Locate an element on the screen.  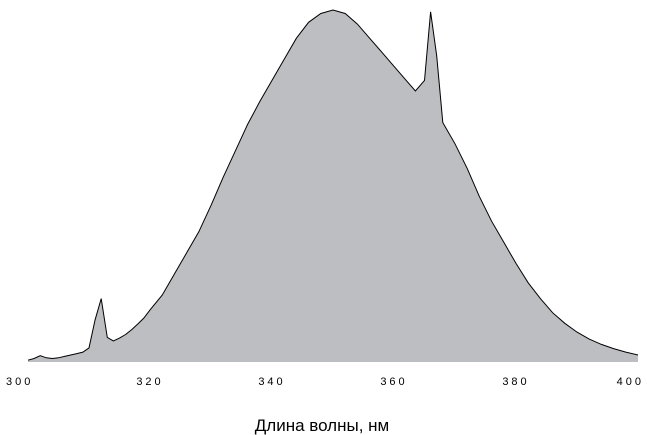
x-tick-label: 320 is located at coordinates (149, 382).